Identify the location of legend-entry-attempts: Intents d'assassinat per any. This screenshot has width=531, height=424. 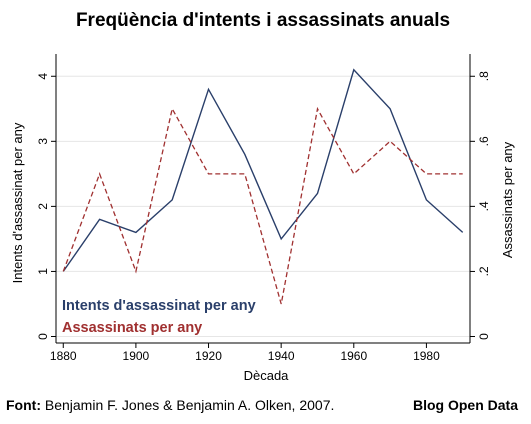
(159, 306).